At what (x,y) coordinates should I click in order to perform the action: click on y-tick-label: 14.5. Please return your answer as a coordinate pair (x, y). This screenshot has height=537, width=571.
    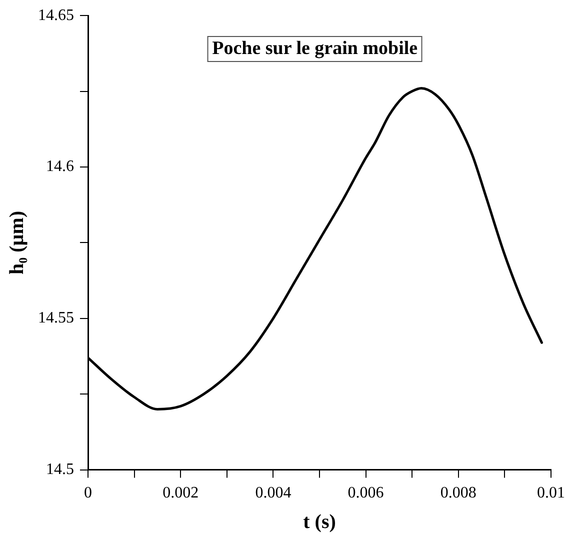
    Looking at the image, I should click on (60, 469).